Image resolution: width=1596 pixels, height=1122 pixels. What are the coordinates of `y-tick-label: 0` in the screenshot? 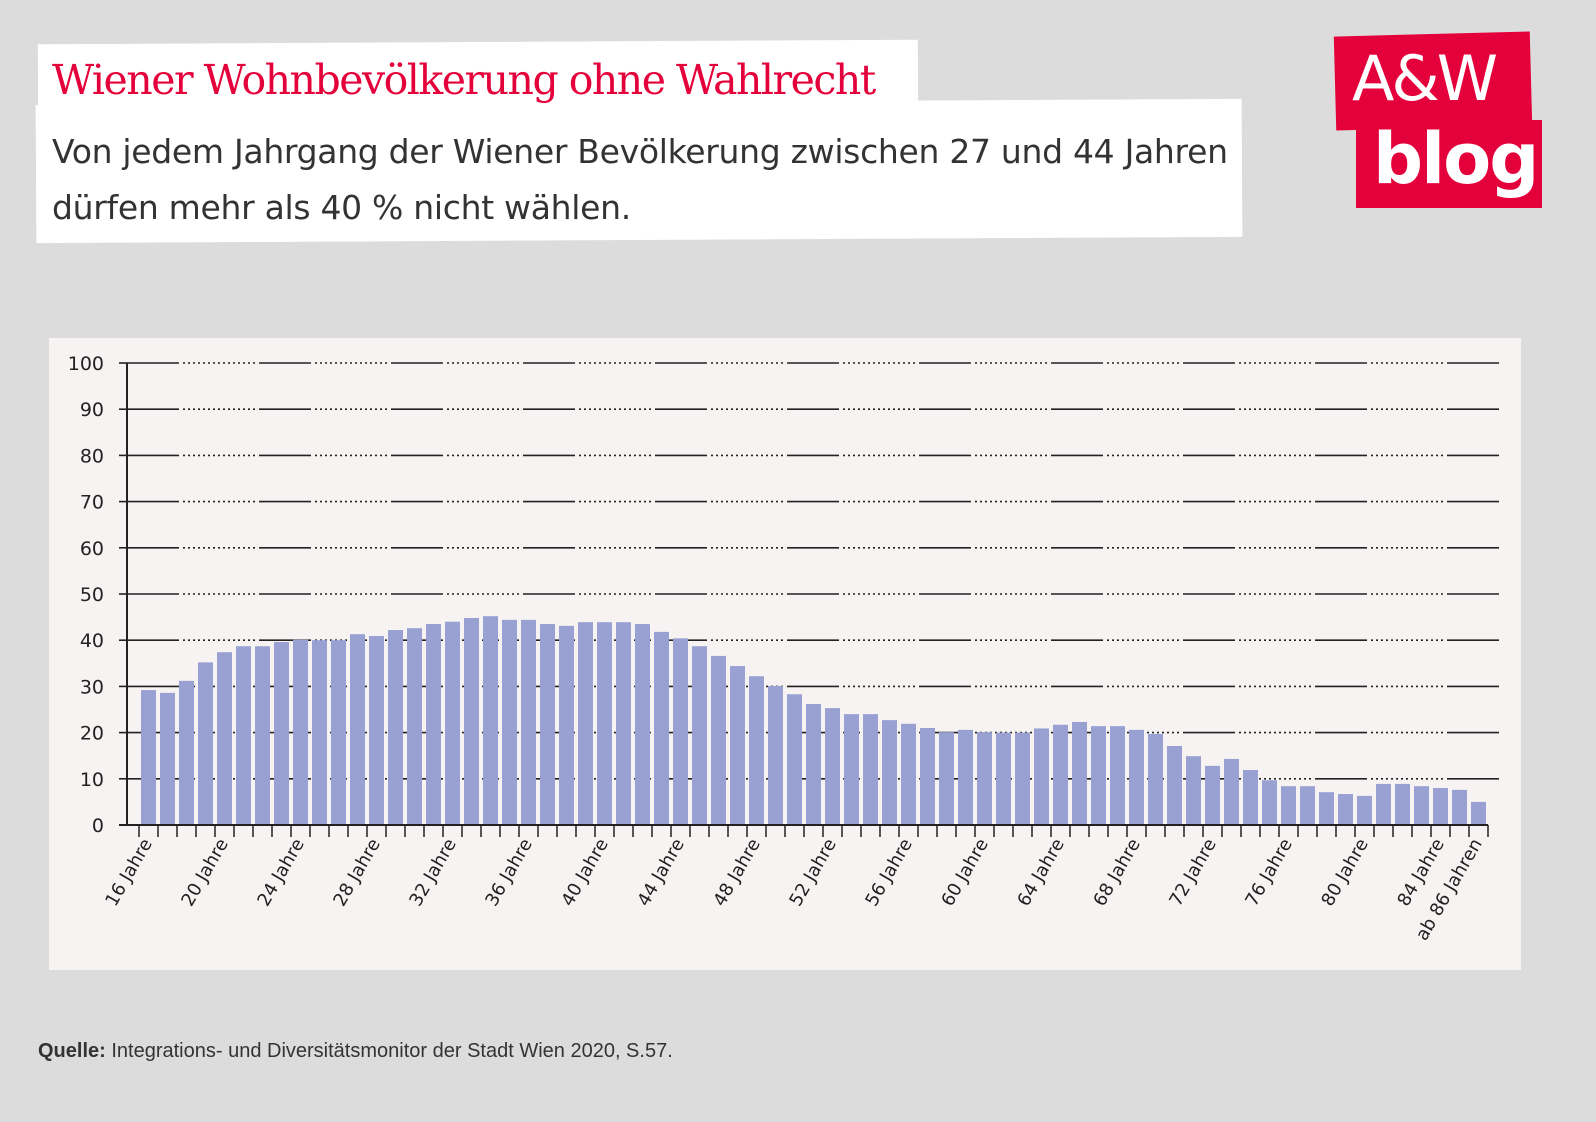 It's located at (98, 826).